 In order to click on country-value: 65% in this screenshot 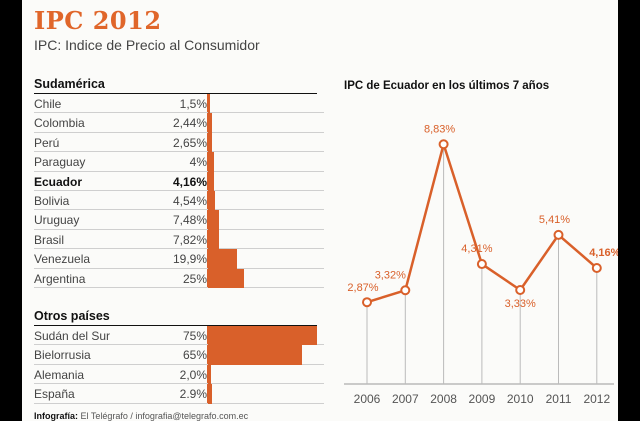, I will do `click(194, 355)`.